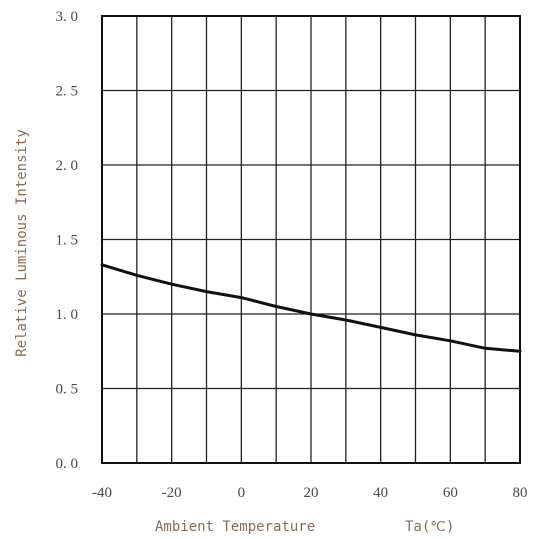 Image resolution: width=533 pixels, height=539 pixels. Describe the element at coordinates (22, 243) in the screenshot. I see `y-axis-label: Relative Luminous Intensity` at that location.